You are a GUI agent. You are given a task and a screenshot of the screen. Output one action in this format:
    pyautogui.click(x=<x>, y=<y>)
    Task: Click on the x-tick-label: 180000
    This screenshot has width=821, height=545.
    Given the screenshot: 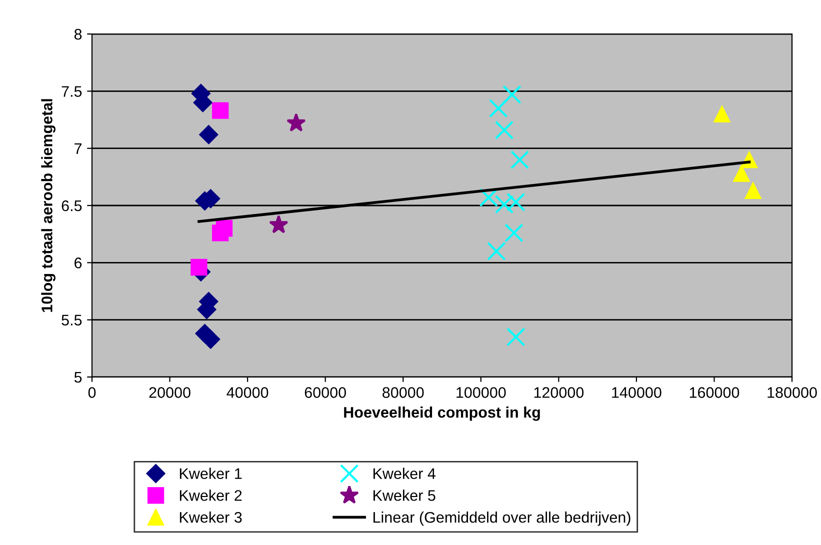 What is the action you would take?
    pyautogui.click(x=792, y=392)
    